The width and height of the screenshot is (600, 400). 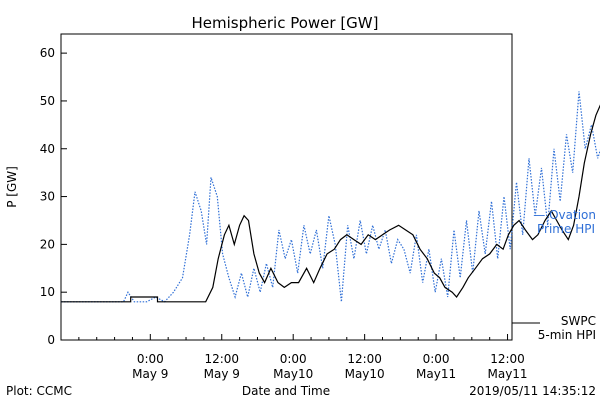 I want to click on legend-ovation-line1: — Ovation, so click(x=564, y=215).